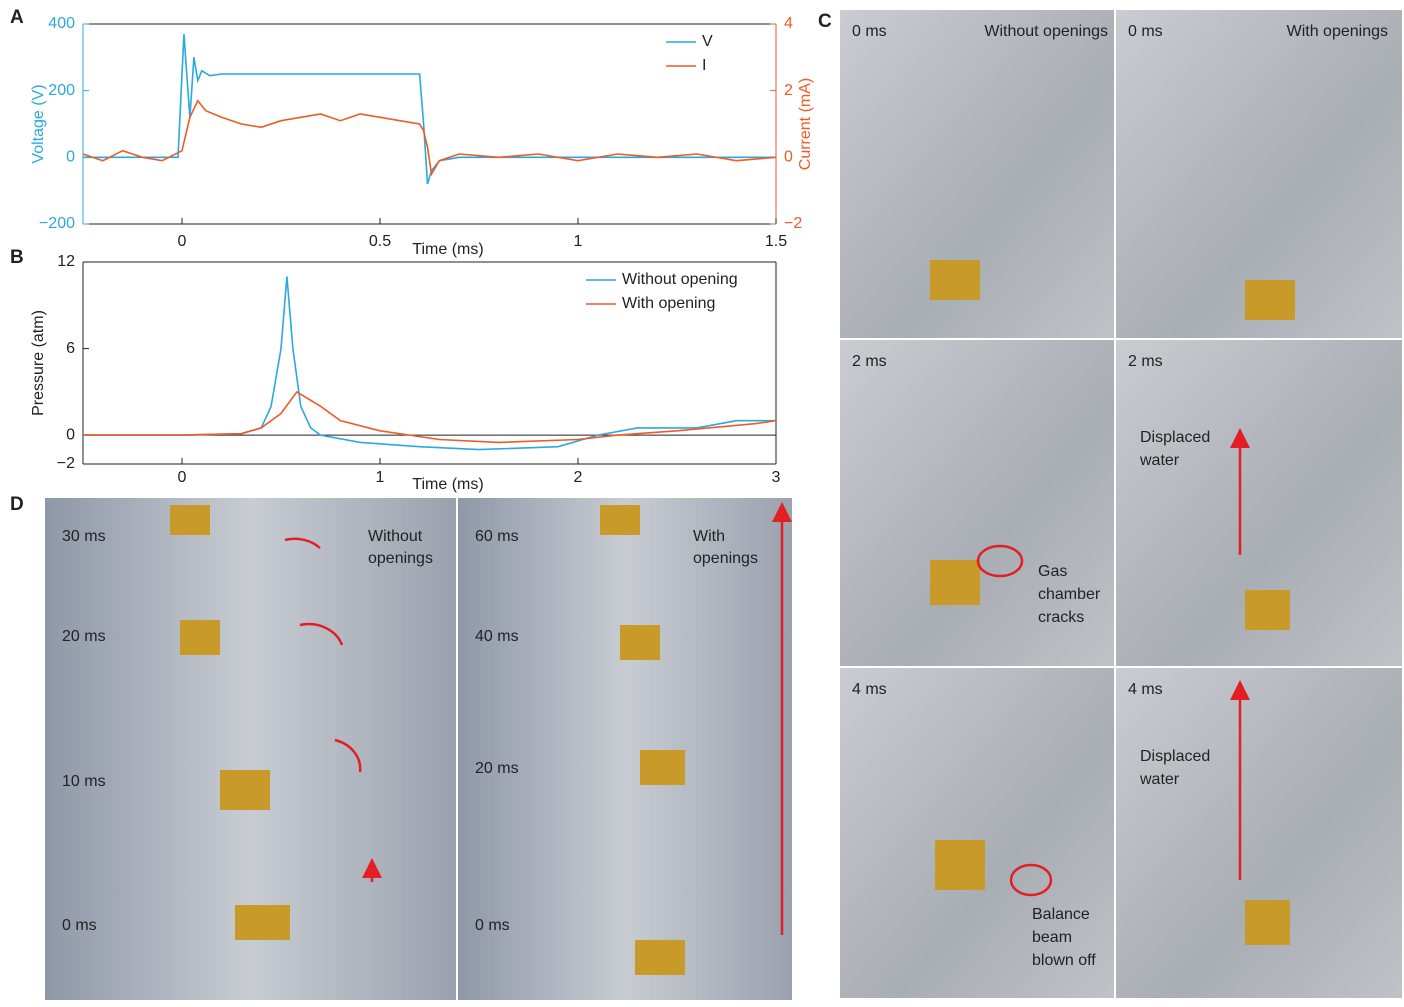 Image resolution: width=1404 pixels, height=1007 pixels. I want to click on strip-time: 10 ms, so click(84, 781).